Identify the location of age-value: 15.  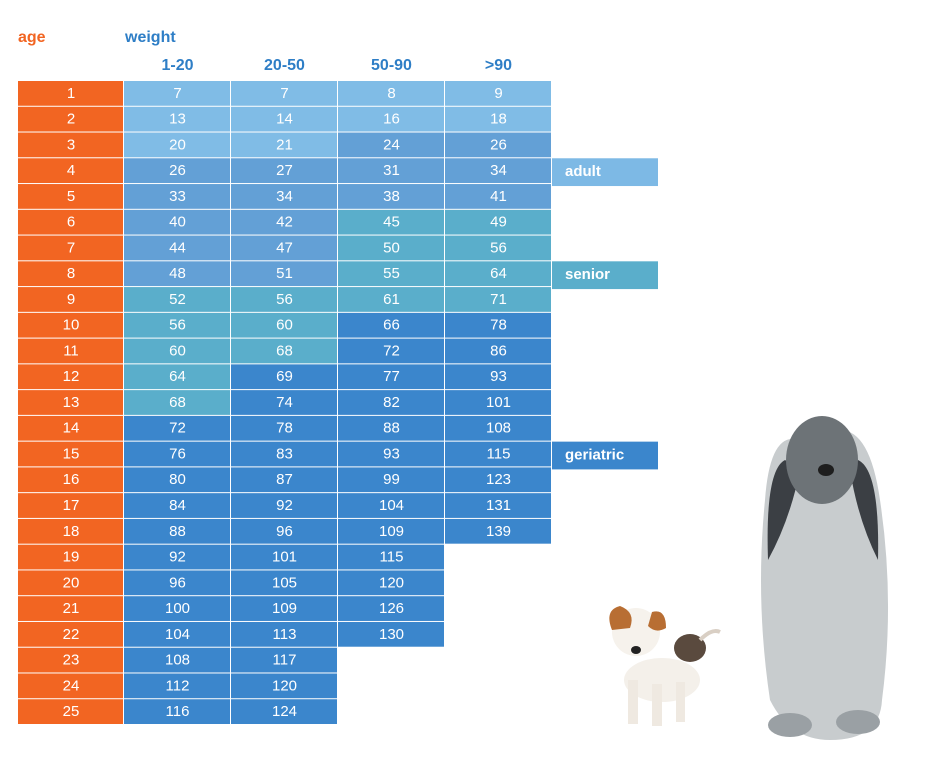
(71, 453).